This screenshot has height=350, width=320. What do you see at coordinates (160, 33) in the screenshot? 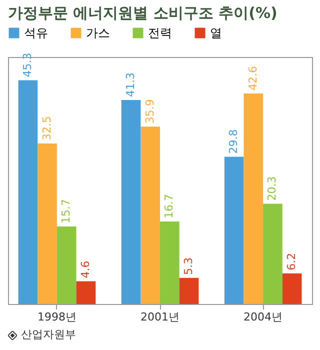
I see `legend-label: 전력` at bounding box center [160, 33].